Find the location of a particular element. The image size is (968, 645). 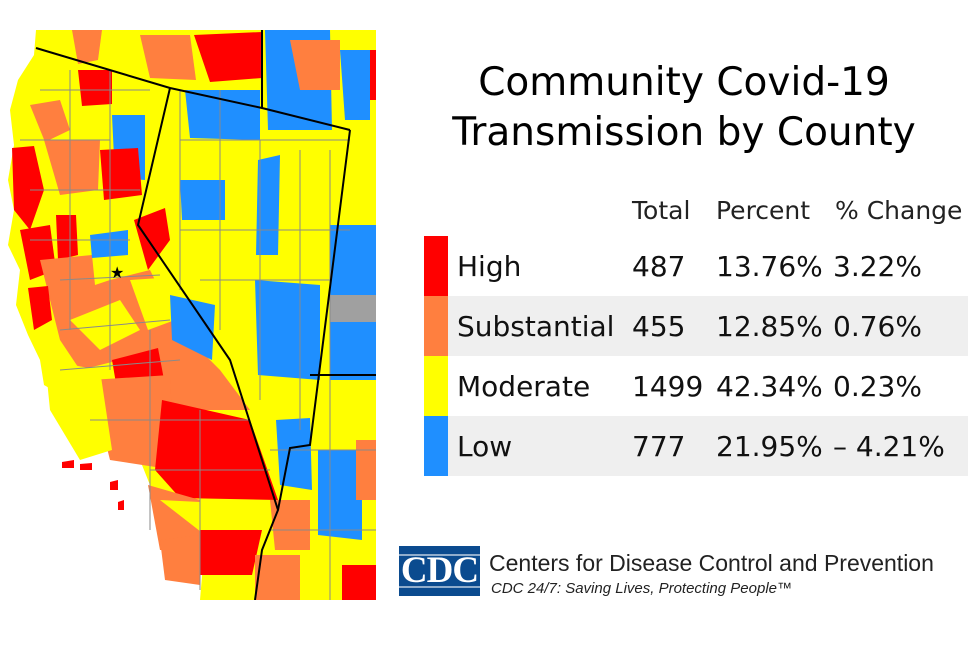

legend-change: – 4.21% is located at coordinates (889, 446).